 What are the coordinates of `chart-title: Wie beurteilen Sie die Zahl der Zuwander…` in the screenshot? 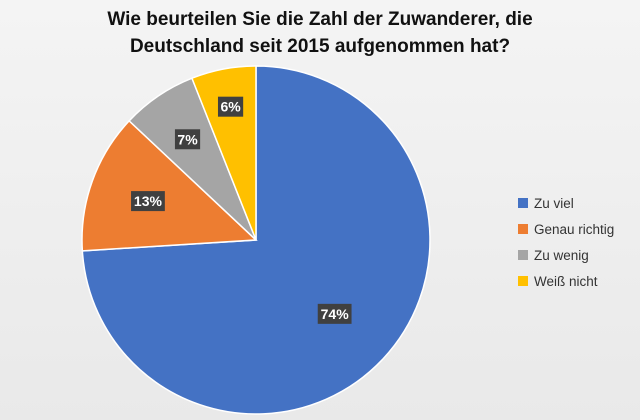 It's located at (320, 33).